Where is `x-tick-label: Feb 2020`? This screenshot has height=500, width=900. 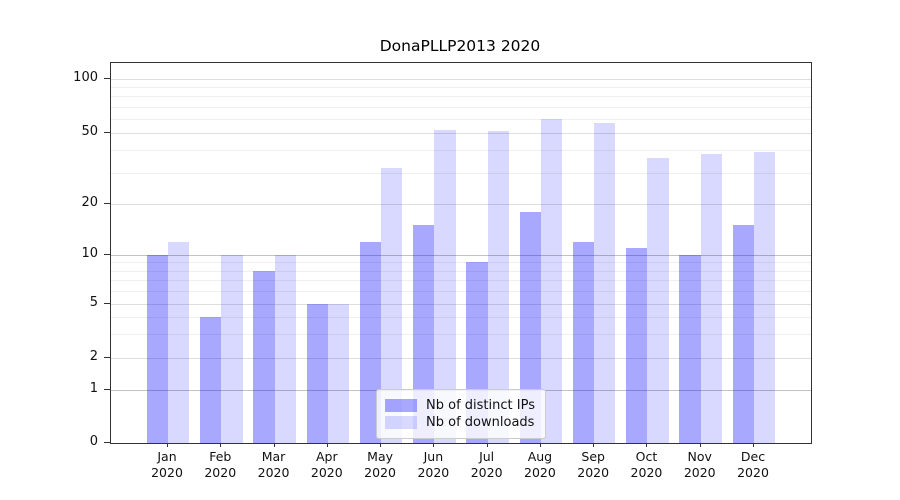
x-tick-label: Feb 2020 is located at coordinates (220, 464).